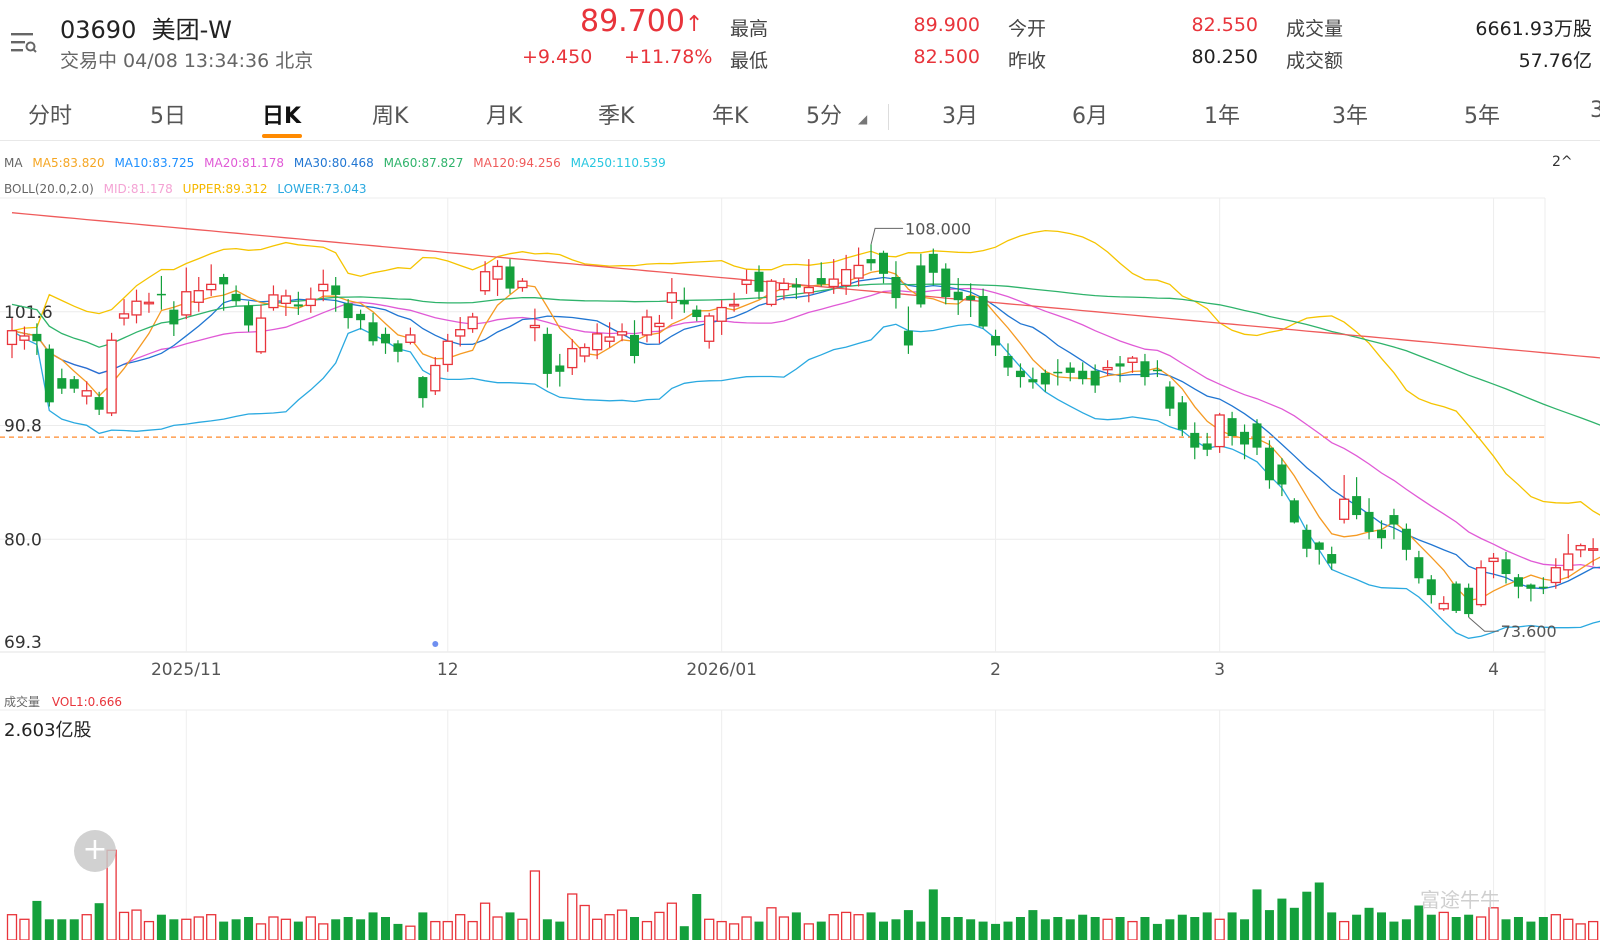  What do you see at coordinates (1595, 110) in the screenshot?
I see `tab-more: 3` at bounding box center [1595, 110].